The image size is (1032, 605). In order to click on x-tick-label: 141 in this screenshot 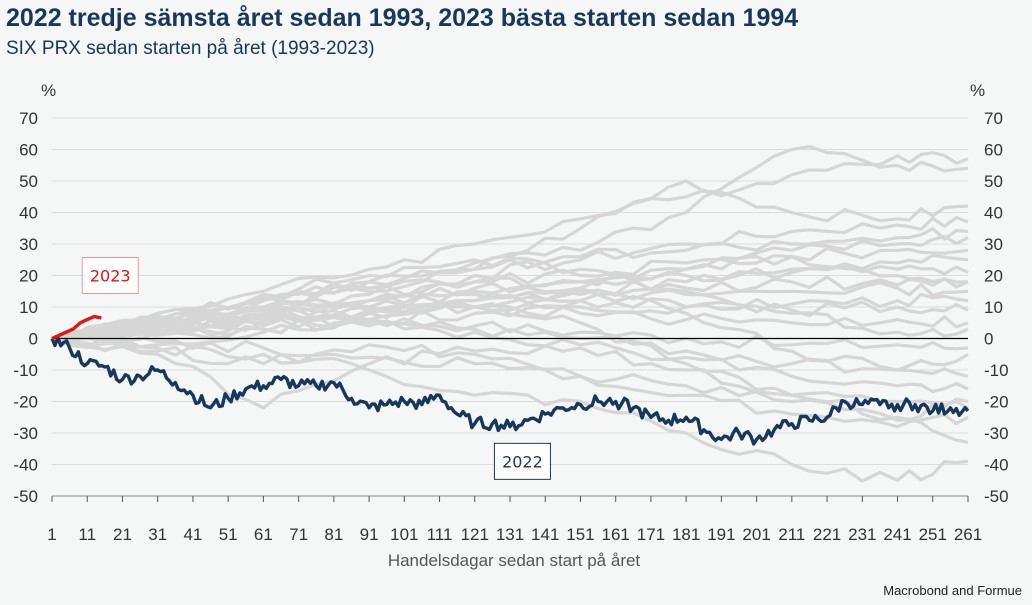, I will do `click(545, 534)`.